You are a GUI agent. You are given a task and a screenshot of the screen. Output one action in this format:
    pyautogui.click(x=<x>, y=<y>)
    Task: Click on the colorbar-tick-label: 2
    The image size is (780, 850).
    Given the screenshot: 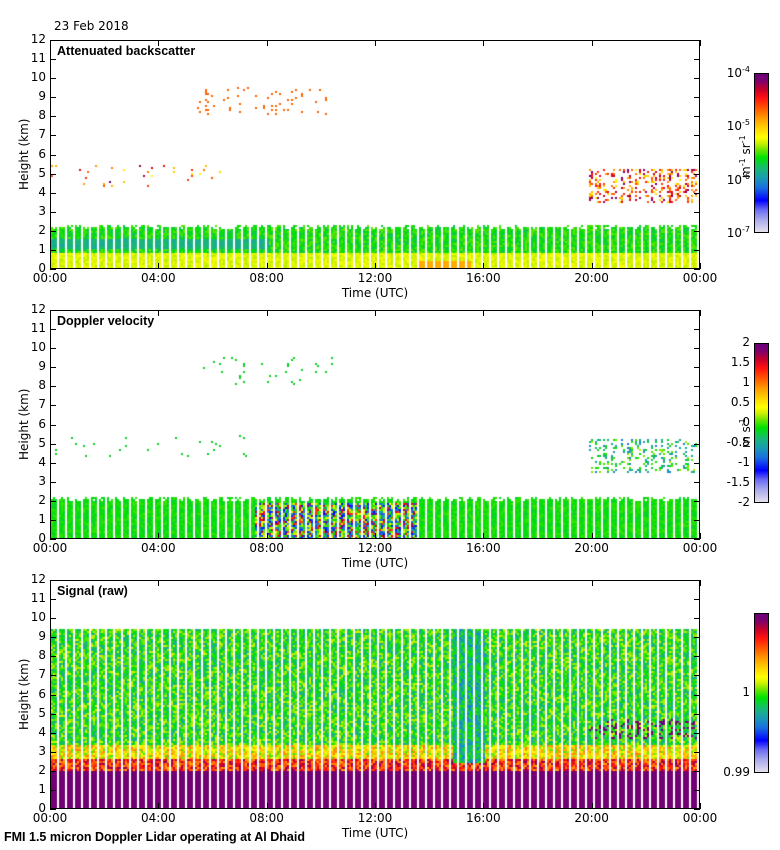 What is the action you would take?
    pyautogui.click(x=746, y=342)
    